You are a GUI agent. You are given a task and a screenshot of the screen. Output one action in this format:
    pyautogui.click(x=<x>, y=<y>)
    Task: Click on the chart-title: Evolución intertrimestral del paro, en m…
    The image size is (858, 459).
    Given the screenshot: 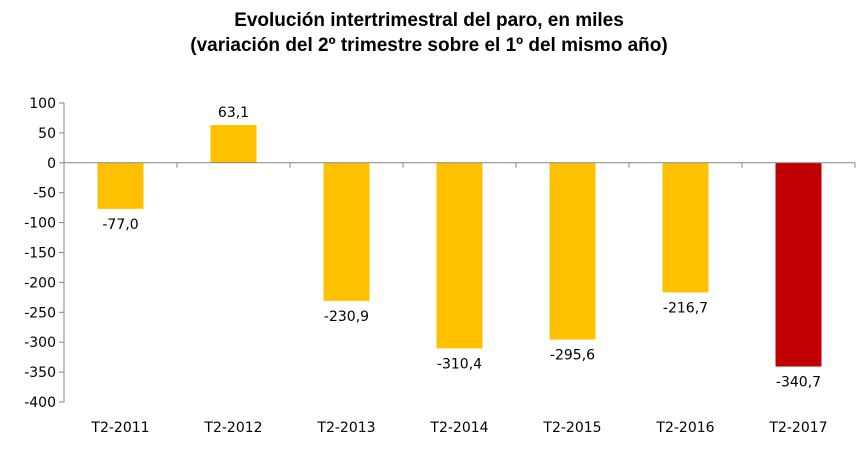 What is the action you would take?
    pyautogui.click(x=429, y=20)
    